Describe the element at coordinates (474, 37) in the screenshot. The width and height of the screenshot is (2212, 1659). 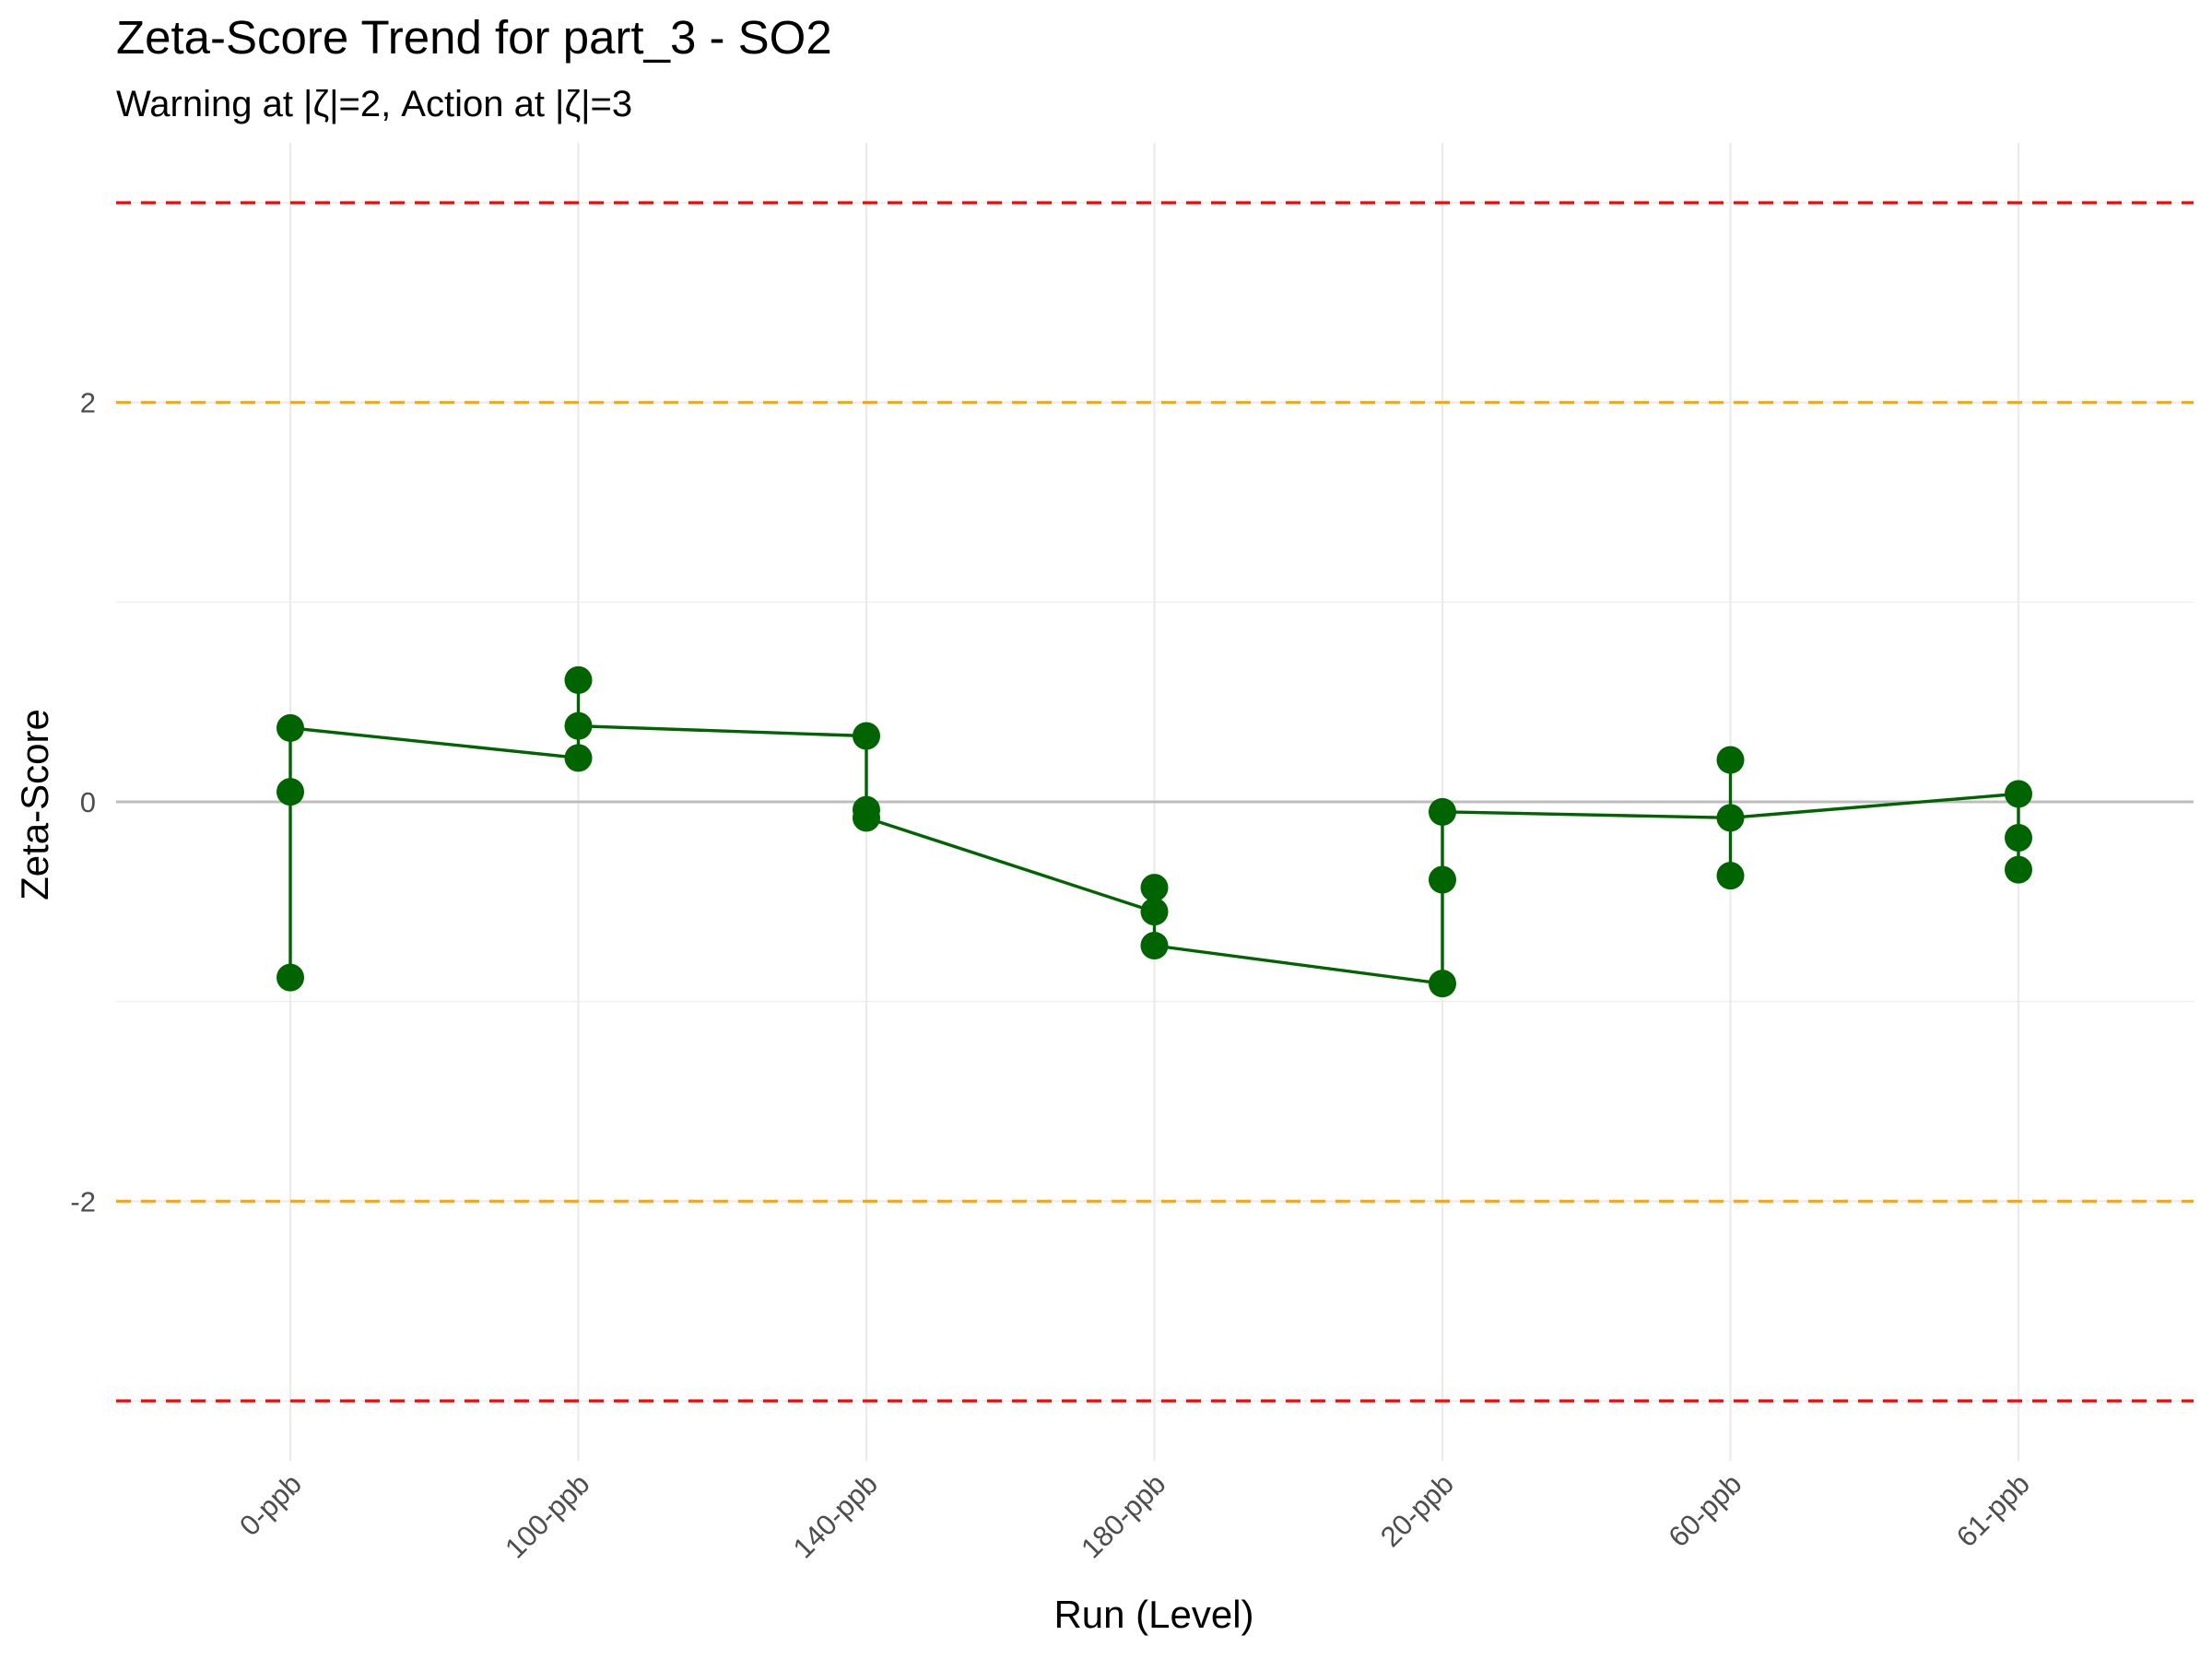
I see `chart-title: Zeta-Score Trend for part_3 - SO2` at that location.